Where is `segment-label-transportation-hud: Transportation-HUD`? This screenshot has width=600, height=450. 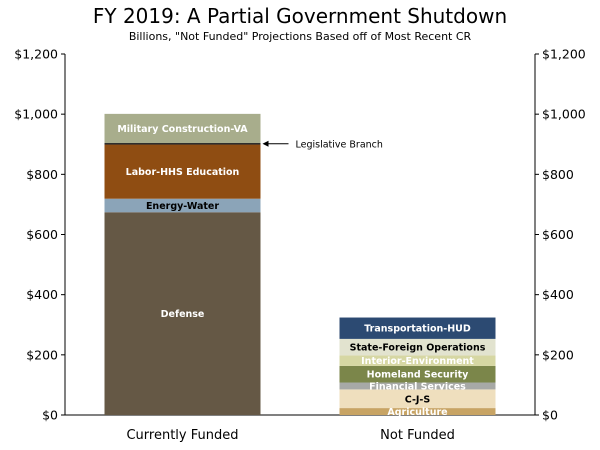 segment-label-transportation-hud: Transportation-HUD is located at coordinates (417, 329).